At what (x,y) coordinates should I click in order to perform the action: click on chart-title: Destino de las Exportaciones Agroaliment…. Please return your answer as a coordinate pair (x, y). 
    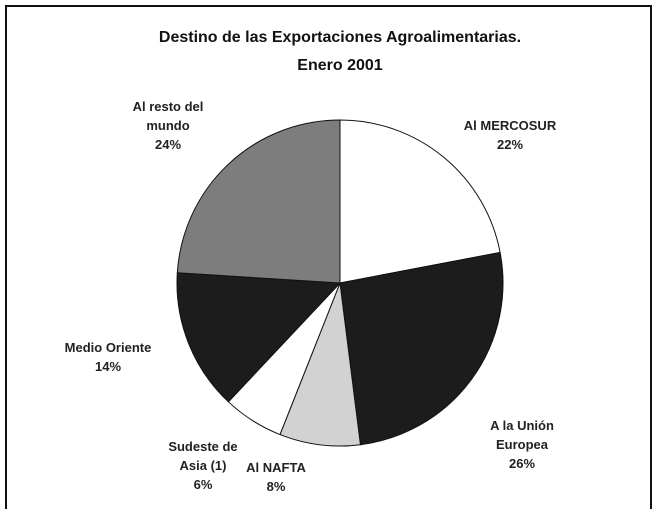
    Looking at the image, I should click on (340, 37).